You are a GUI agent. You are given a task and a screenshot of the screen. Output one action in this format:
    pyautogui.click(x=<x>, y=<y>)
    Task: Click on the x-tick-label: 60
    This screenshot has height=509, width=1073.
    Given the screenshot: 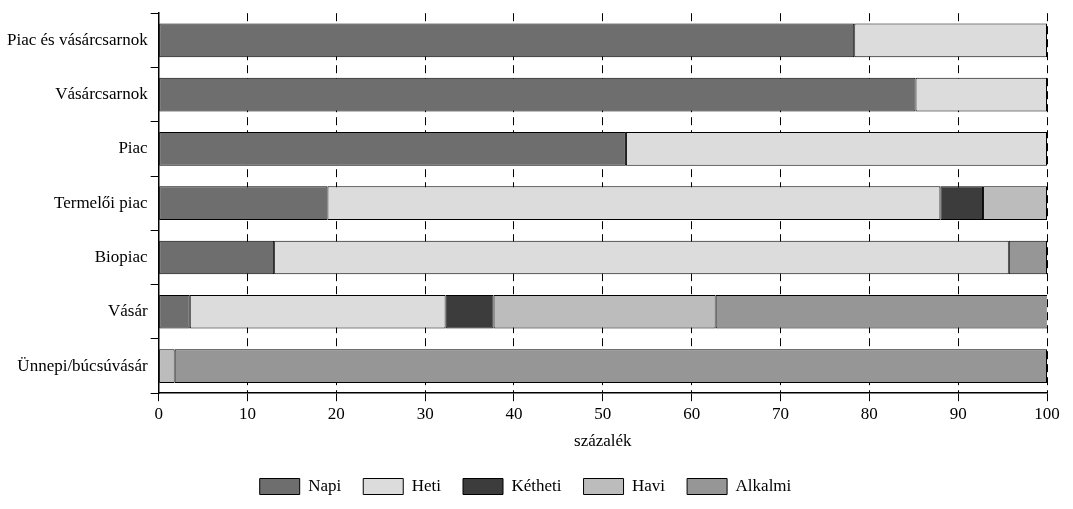 What is the action you would take?
    pyautogui.click(x=692, y=413)
    